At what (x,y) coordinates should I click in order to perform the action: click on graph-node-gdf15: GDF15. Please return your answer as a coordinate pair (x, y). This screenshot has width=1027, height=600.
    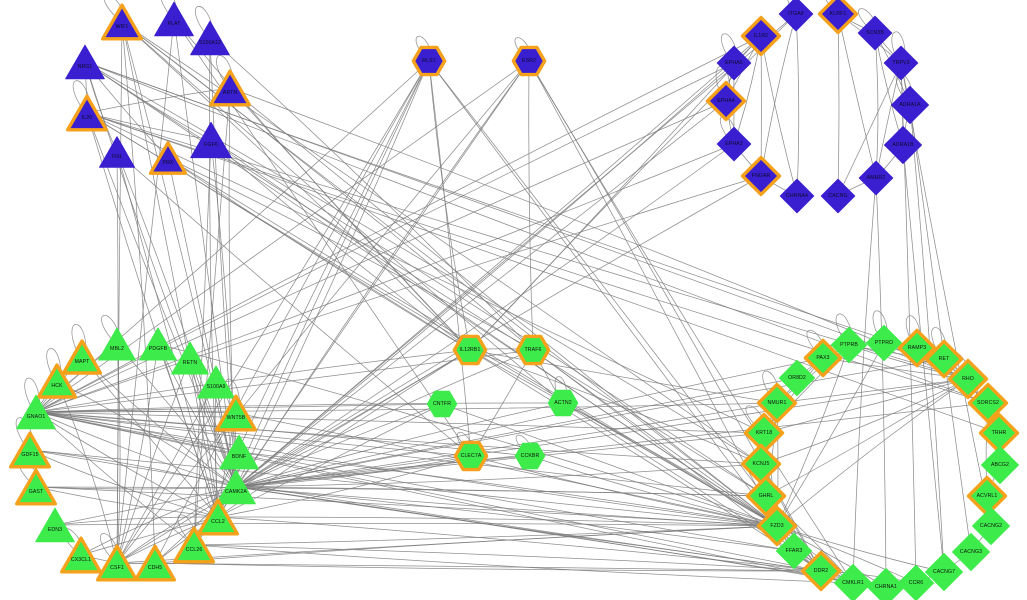
    Looking at the image, I should click on (30, 450).